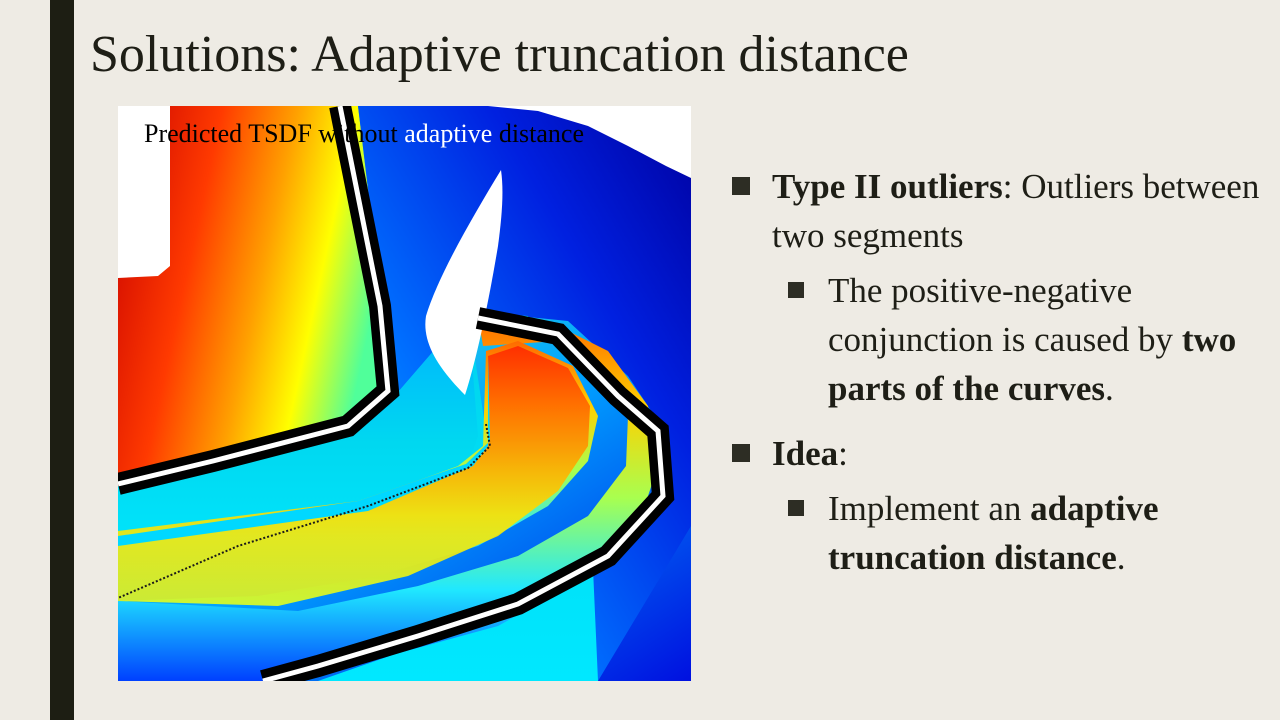  Describe the element at coordinates (62, 360) in the screenshot. I see `accent-side-bar` at that location.